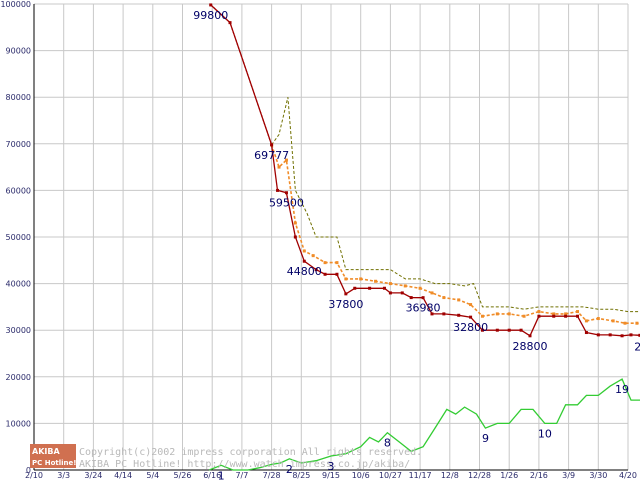  I want to click on y-tick-label-2: 20000, so click(18, 377).